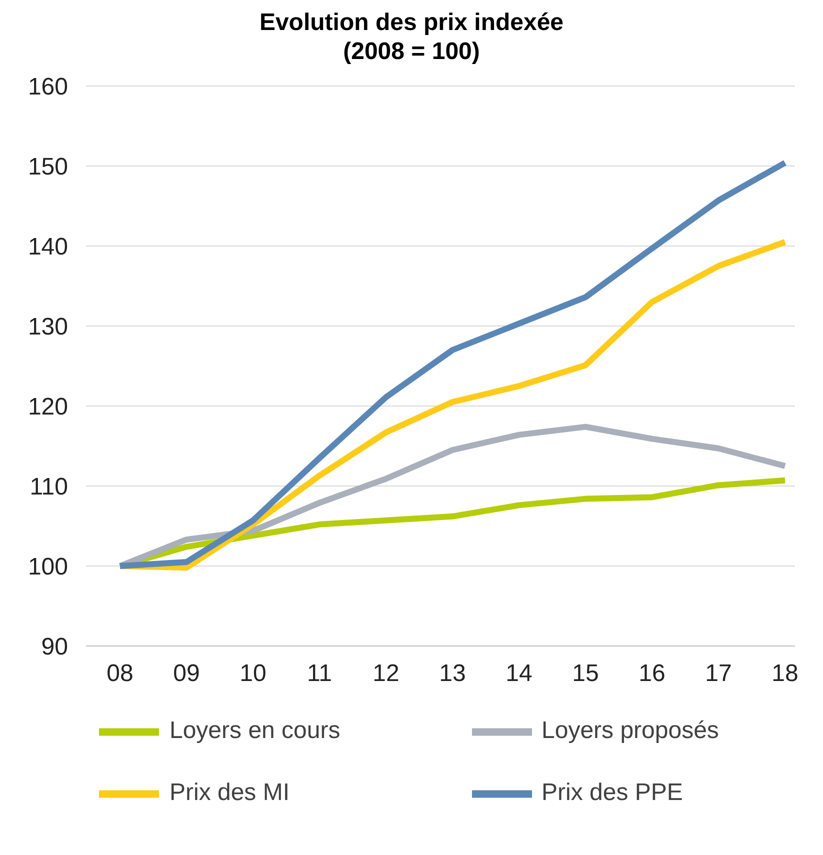 Image resolution: width=823 pixels, height=855 pixels. I want to click on y-tick-label: 160, so click(48, 87).